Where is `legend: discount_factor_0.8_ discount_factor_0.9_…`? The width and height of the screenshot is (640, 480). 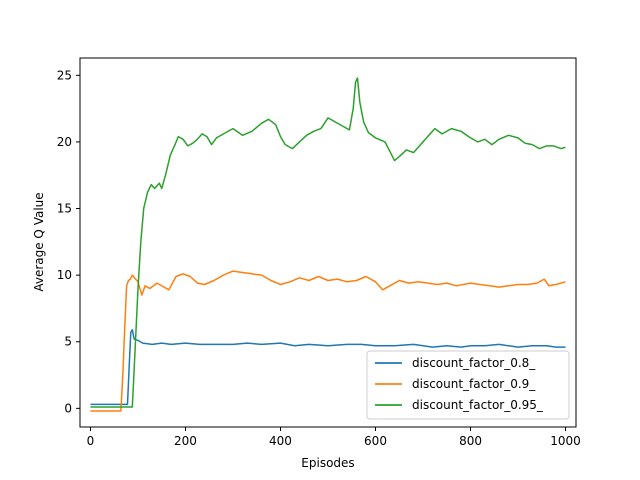 legend: discount_factor_0.8_ discount_factor_0.9_… is located at coordinates (468, 385).